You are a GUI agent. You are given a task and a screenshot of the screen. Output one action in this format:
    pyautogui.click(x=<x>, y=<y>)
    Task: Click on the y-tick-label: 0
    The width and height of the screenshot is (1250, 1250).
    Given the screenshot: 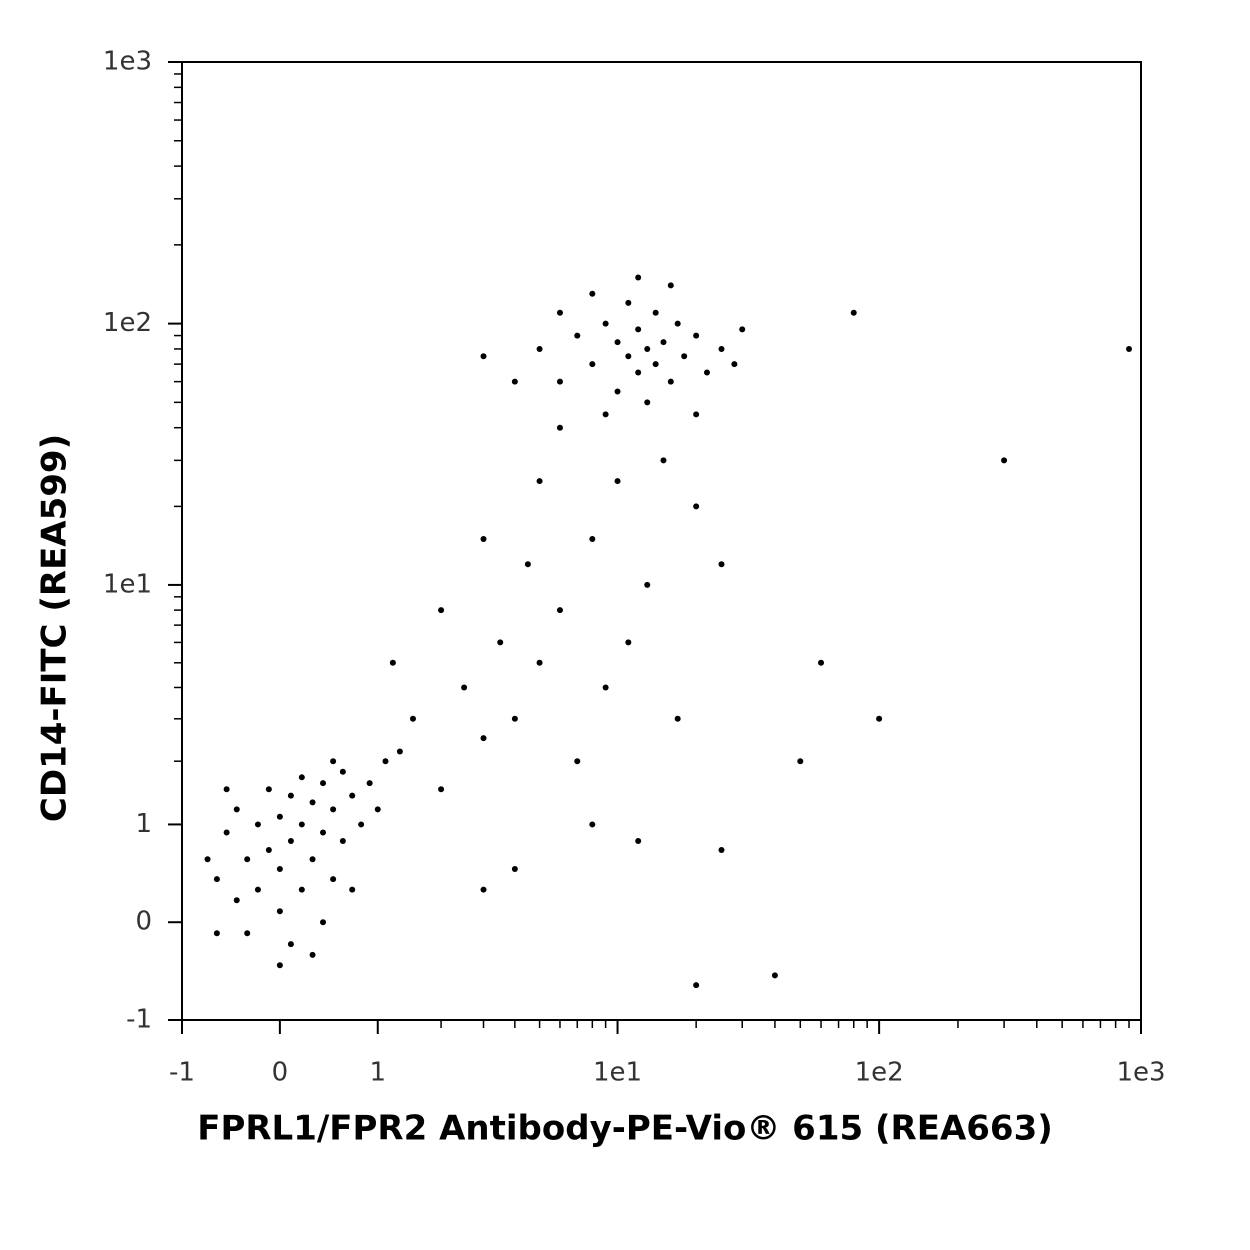 What is the action you would take?
    pyautogui.click(x=143, y=922)
    